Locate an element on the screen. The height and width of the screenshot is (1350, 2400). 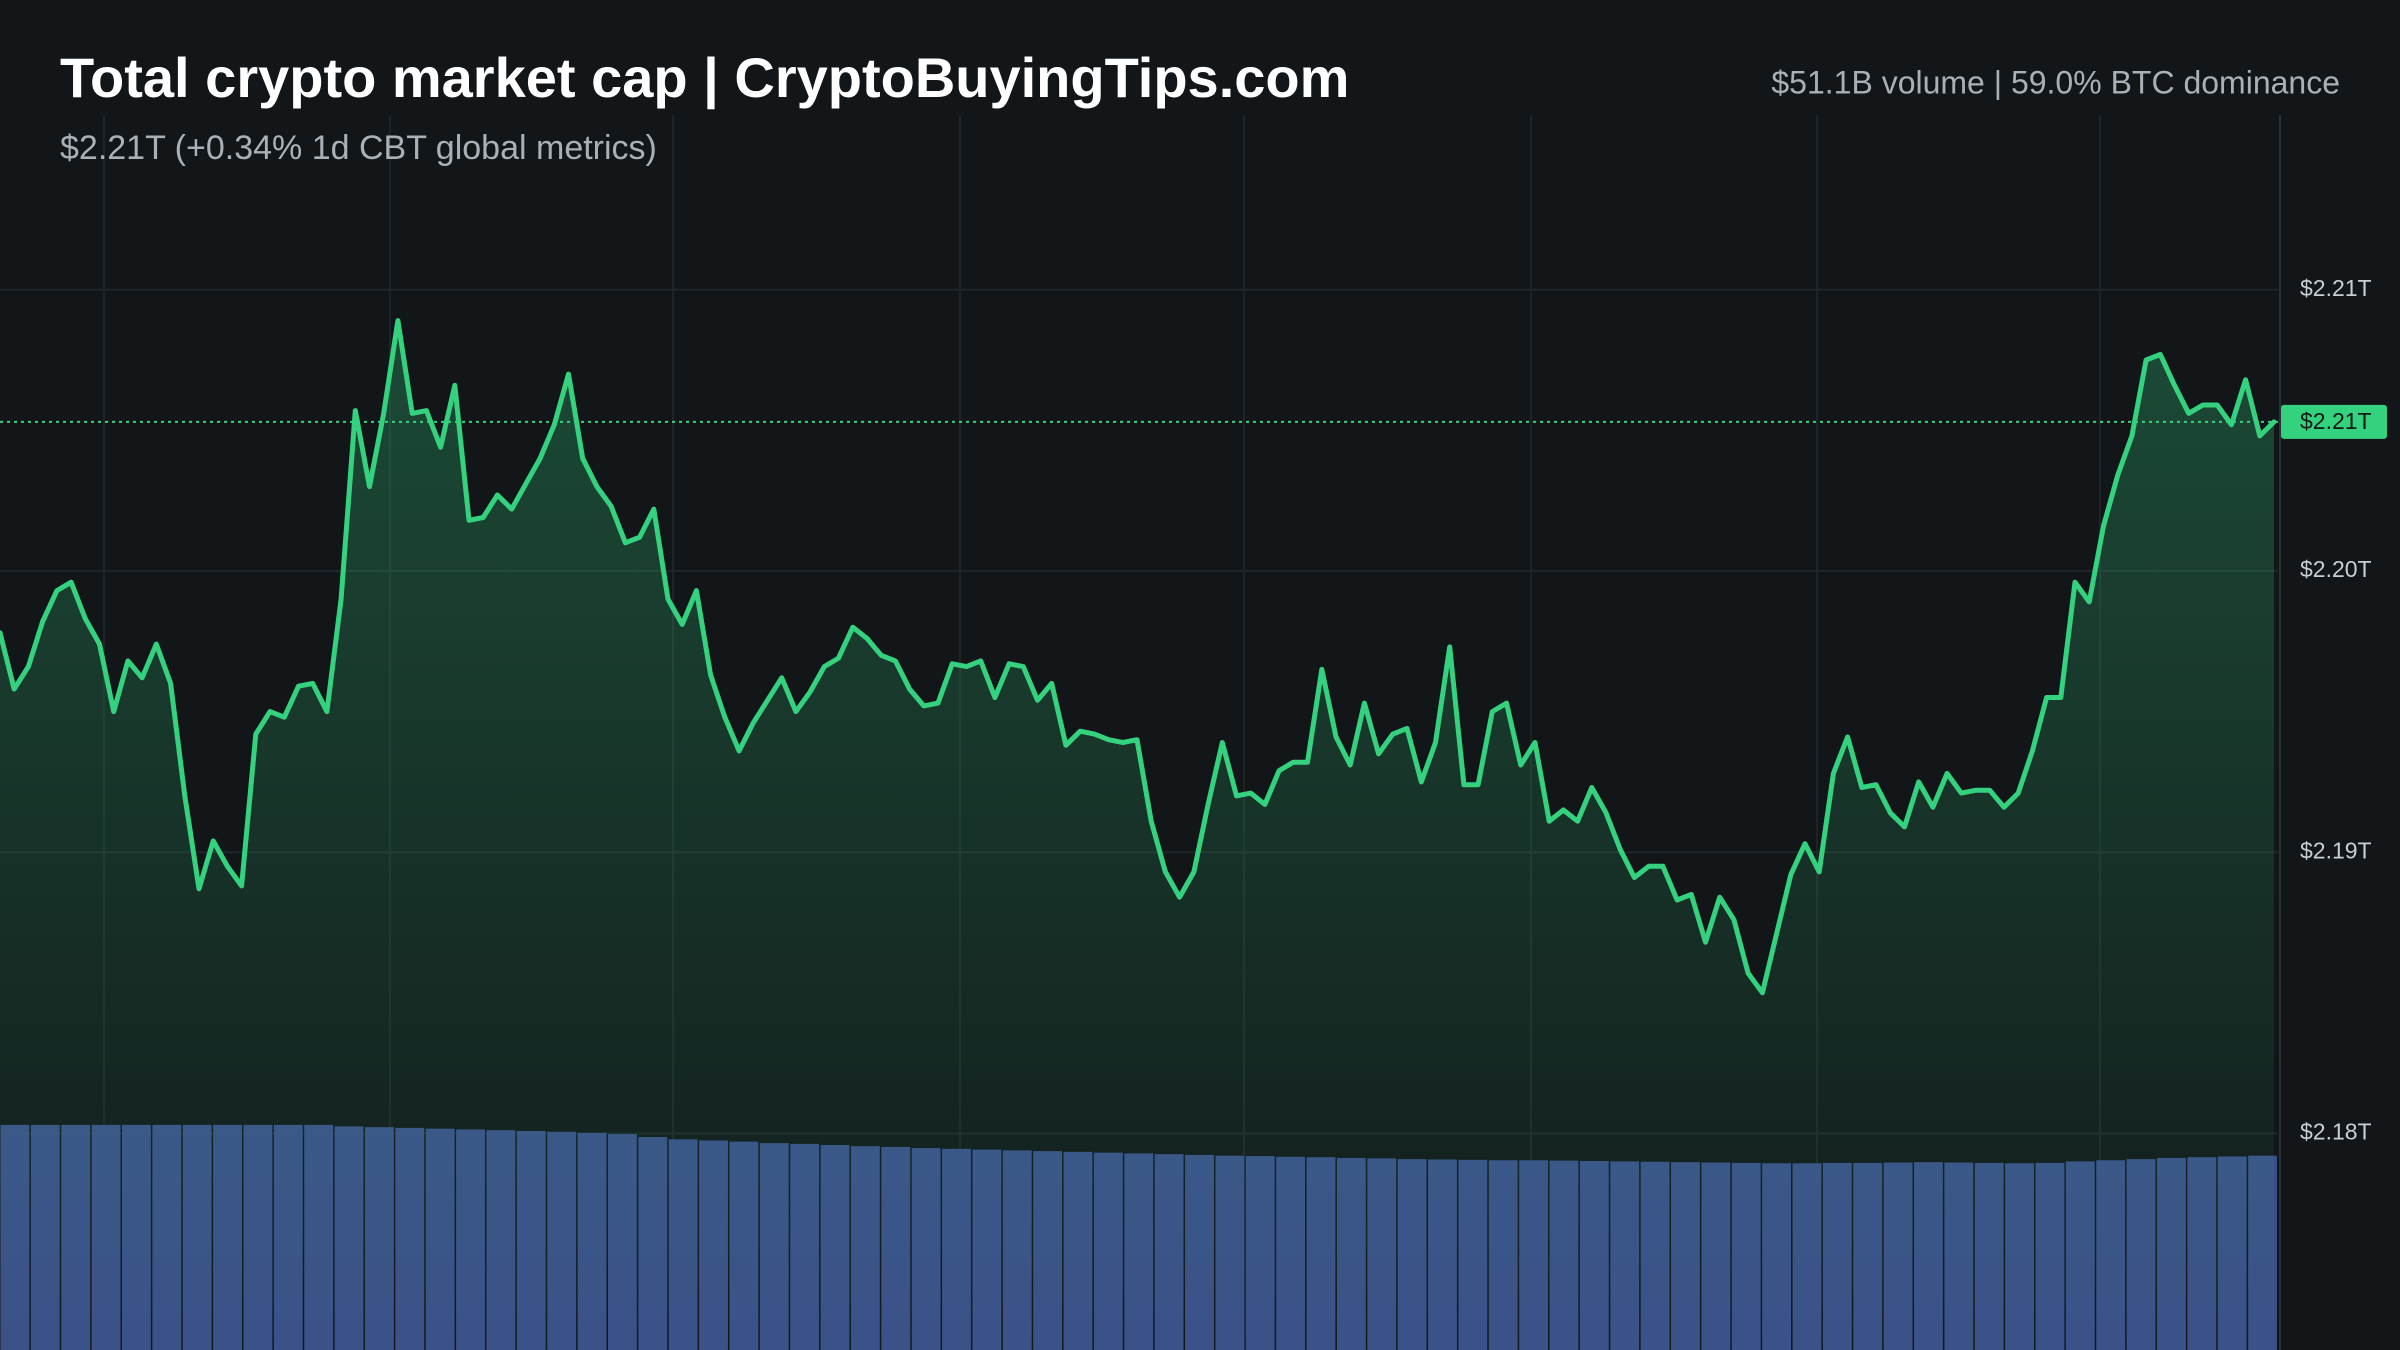
y-tick-label: $2.21T is located at coordinates (2336, 288).